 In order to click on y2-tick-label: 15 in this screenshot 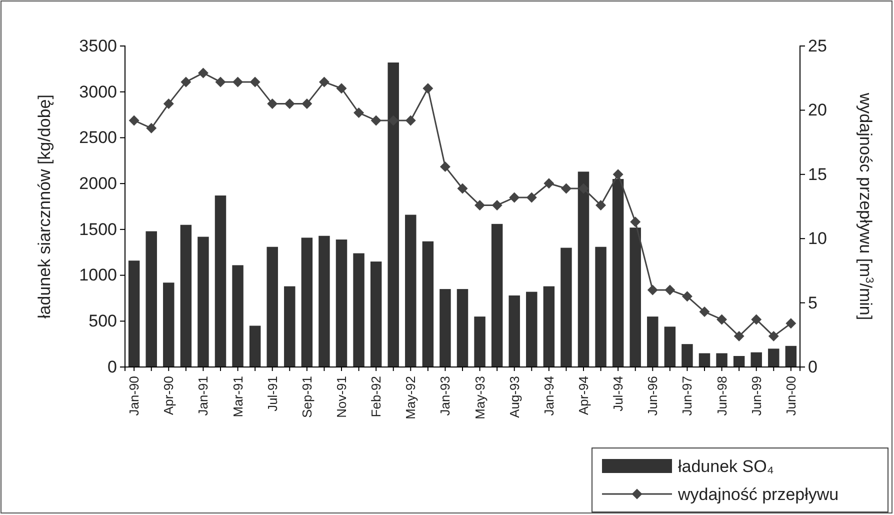, I will do `click(817, 174)`.